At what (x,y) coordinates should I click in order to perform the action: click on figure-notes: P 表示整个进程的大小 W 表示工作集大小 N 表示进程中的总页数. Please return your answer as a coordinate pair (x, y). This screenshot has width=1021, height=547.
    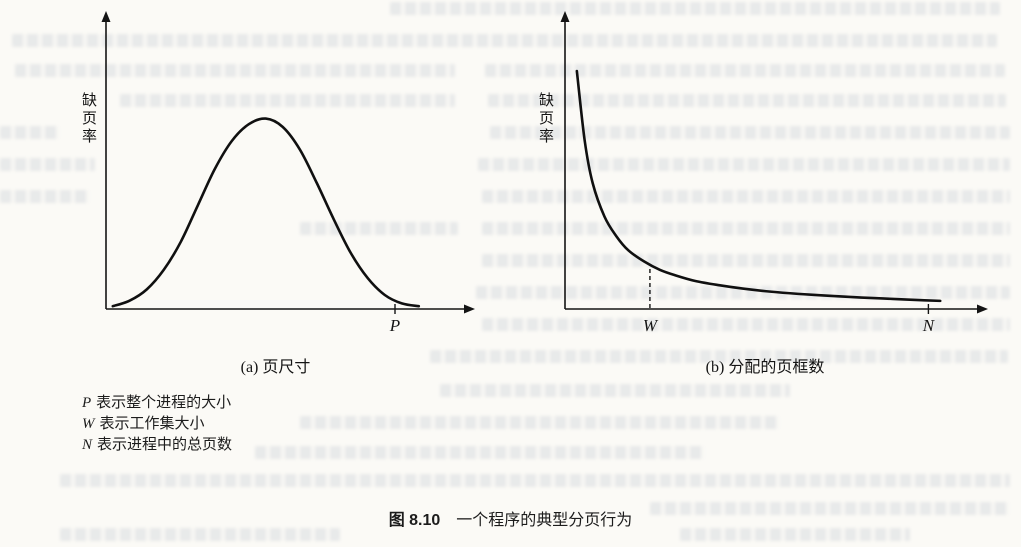
    Looking at the image, I should click on (157, 424).